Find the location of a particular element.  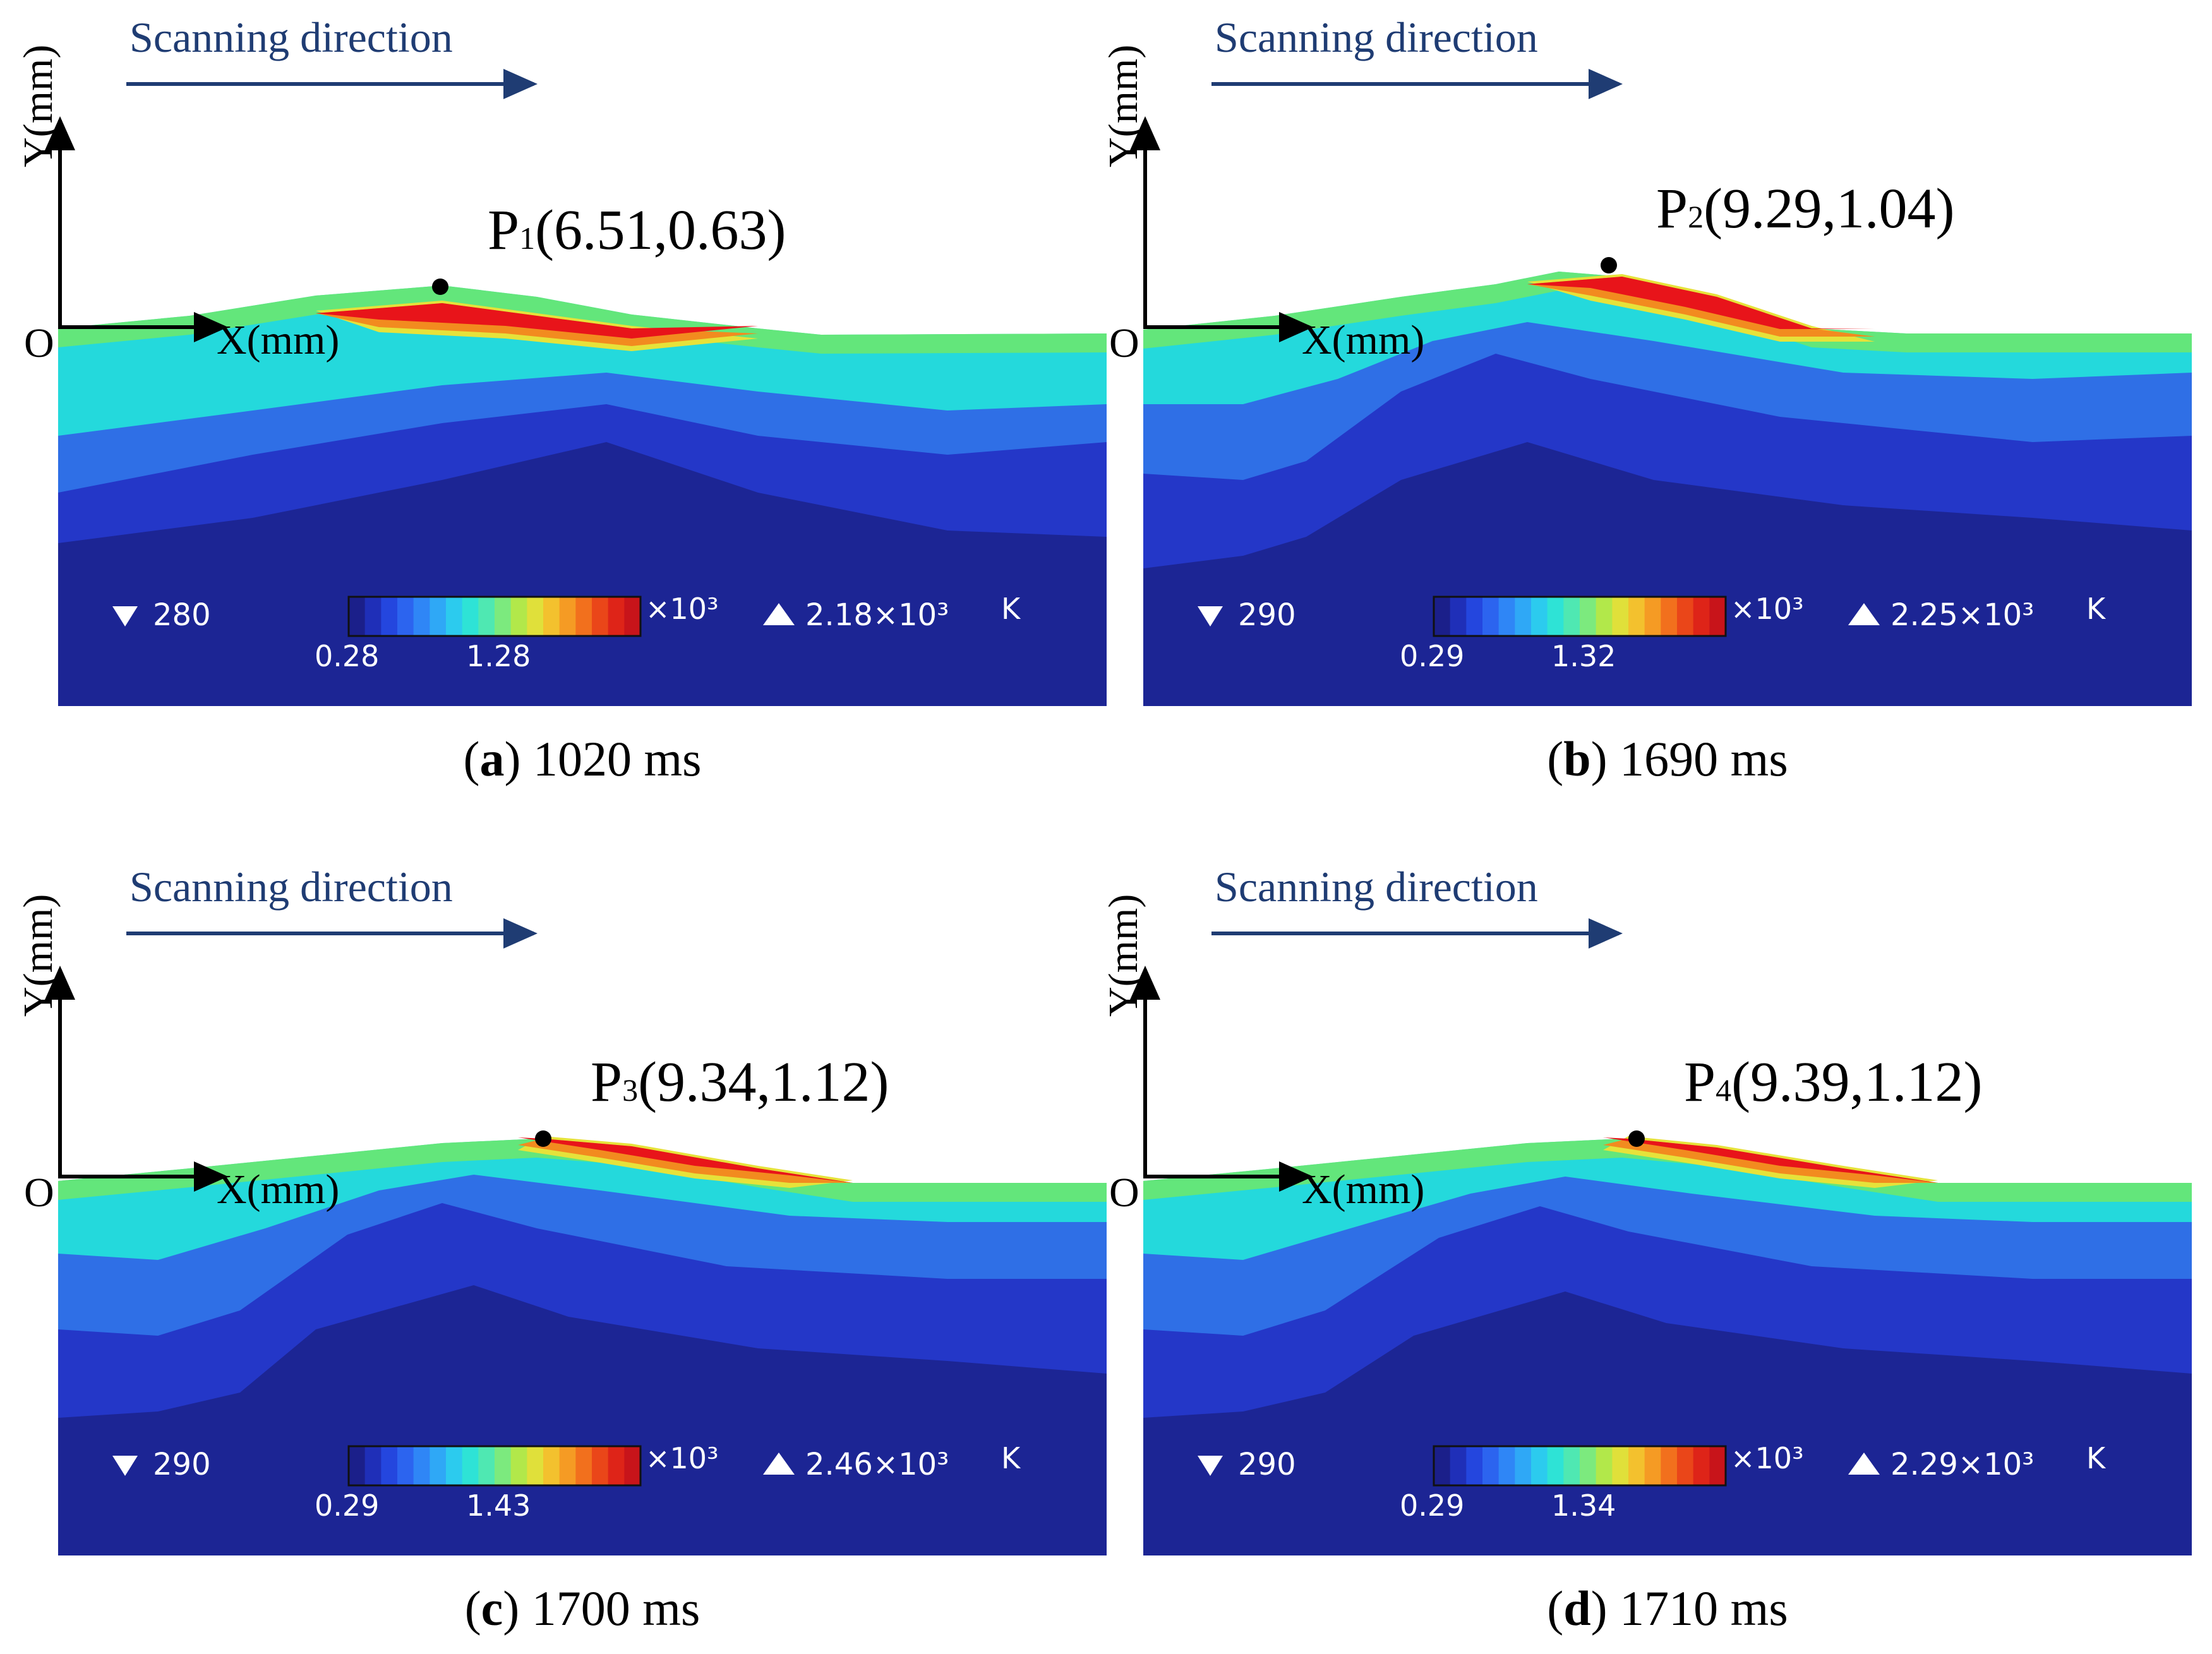

peak-point-subscript: 1 is located at coordinates (527, 238).